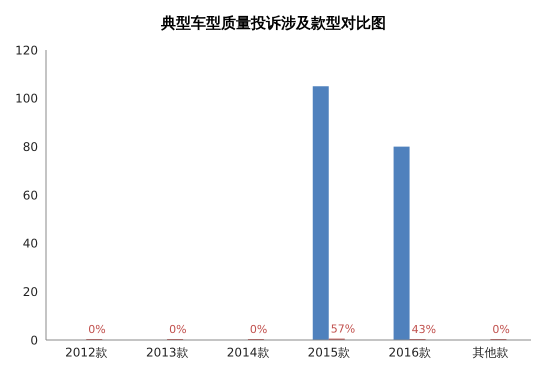 The image size is (547, 378). I want to click on y-tick-label: 100, so click(26, 99).